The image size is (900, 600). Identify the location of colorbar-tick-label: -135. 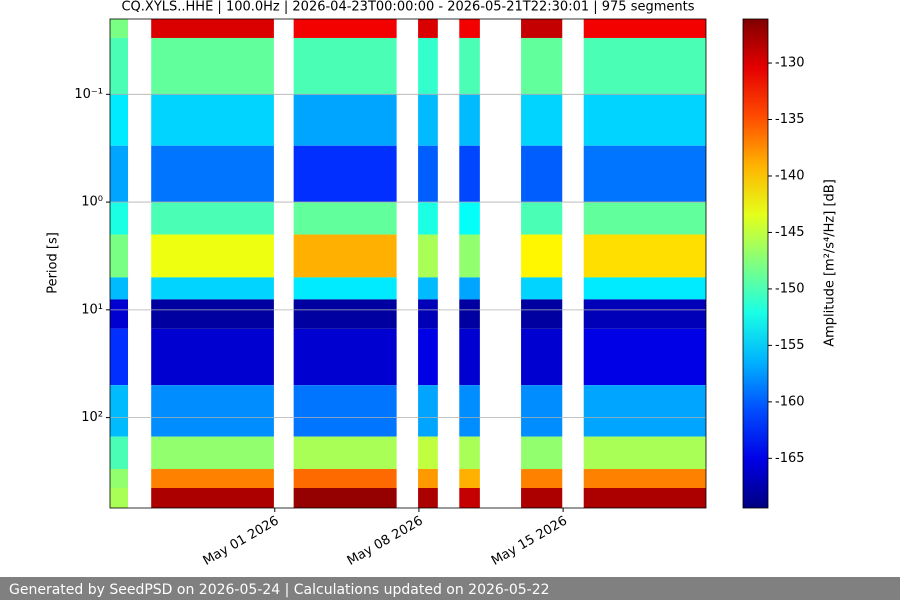
(790, 119).